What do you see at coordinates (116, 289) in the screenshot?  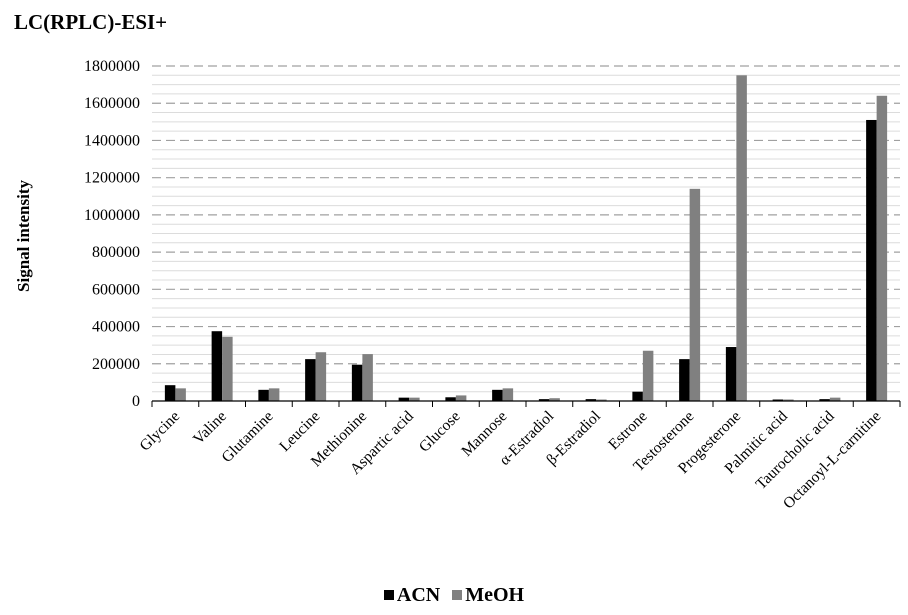 I see `y-tick-label: 600000` at bounding box center [116, 289].